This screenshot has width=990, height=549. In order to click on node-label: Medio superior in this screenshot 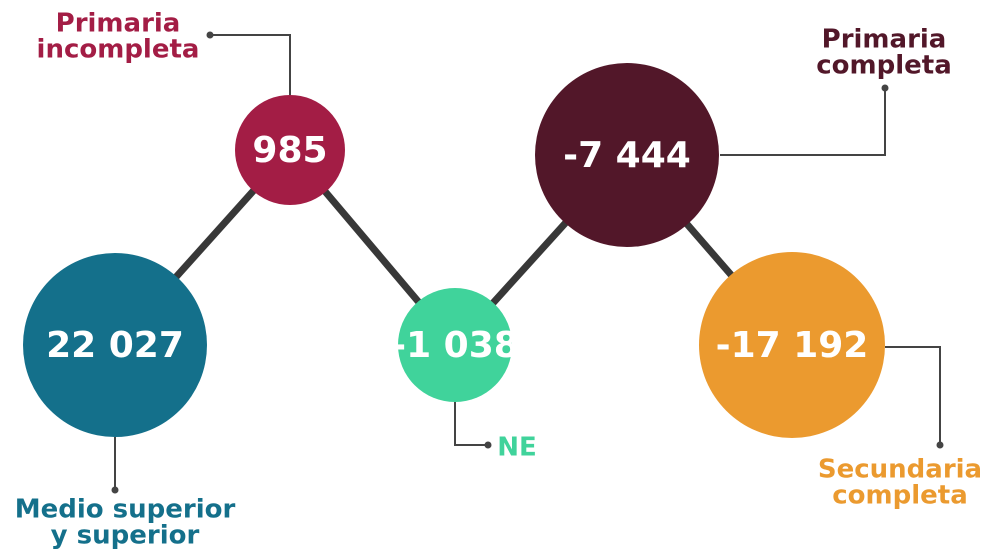, I will do `click(125, 510)`.